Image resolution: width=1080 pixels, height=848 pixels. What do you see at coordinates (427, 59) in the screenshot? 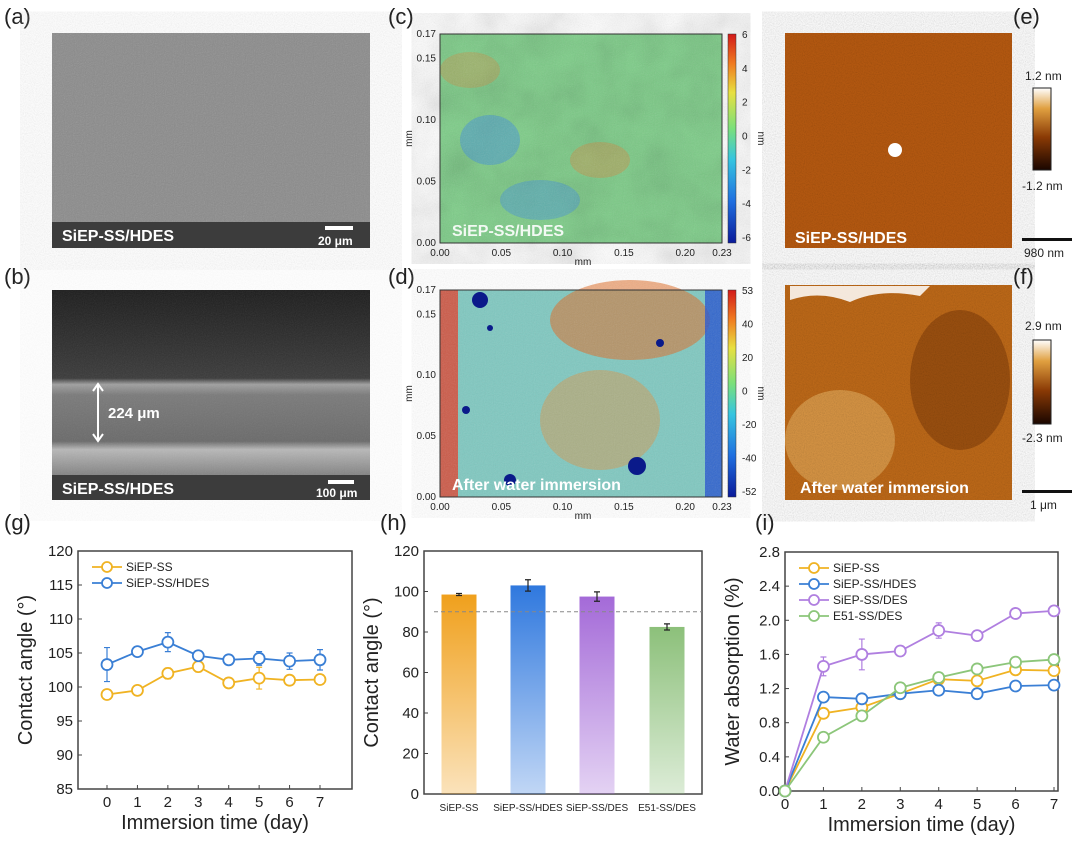
I see `y-tick-label: 0.15` at bounding box center [427, 59].